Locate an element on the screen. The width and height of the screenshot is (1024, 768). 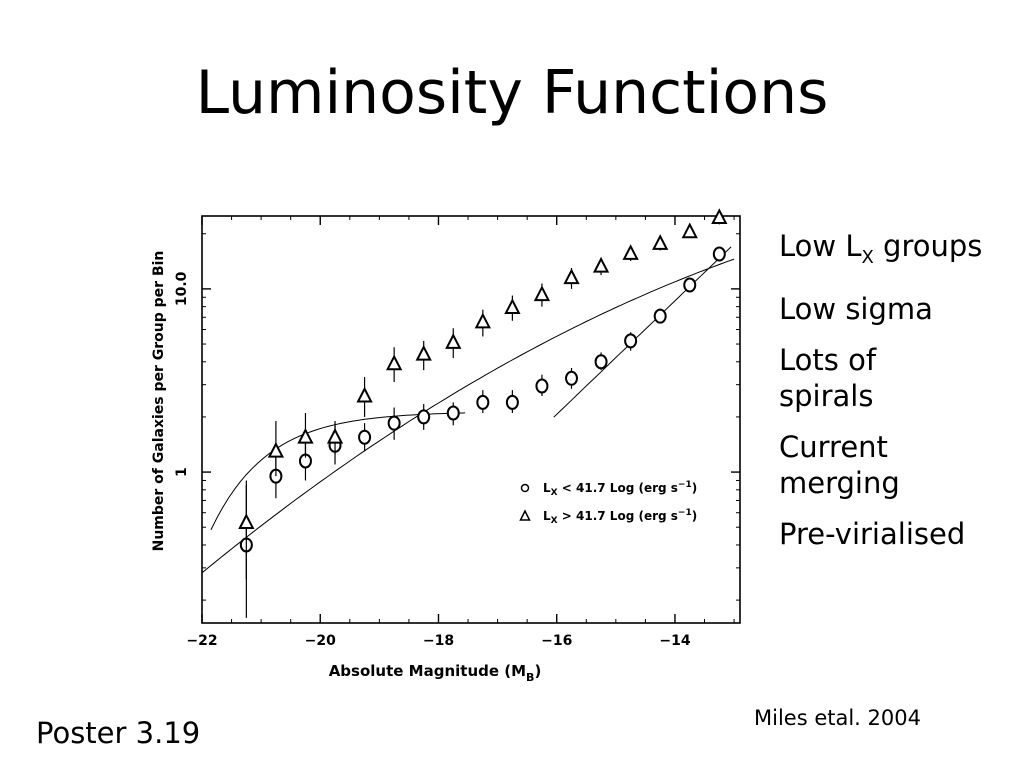
legend-label: LX > 41.7 Log (erg s−1) is located at coordinates (620, 517).